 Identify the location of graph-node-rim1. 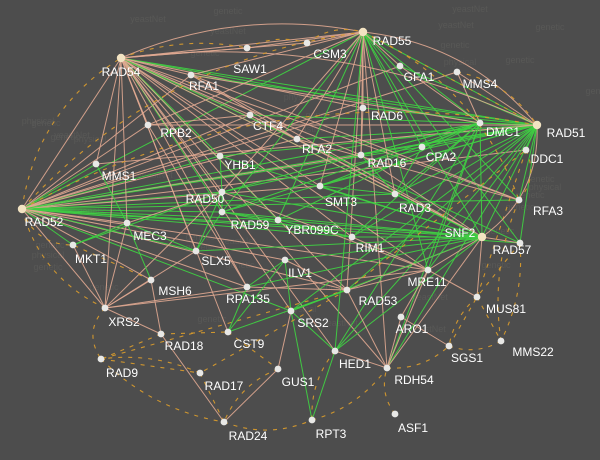
(352, 237).